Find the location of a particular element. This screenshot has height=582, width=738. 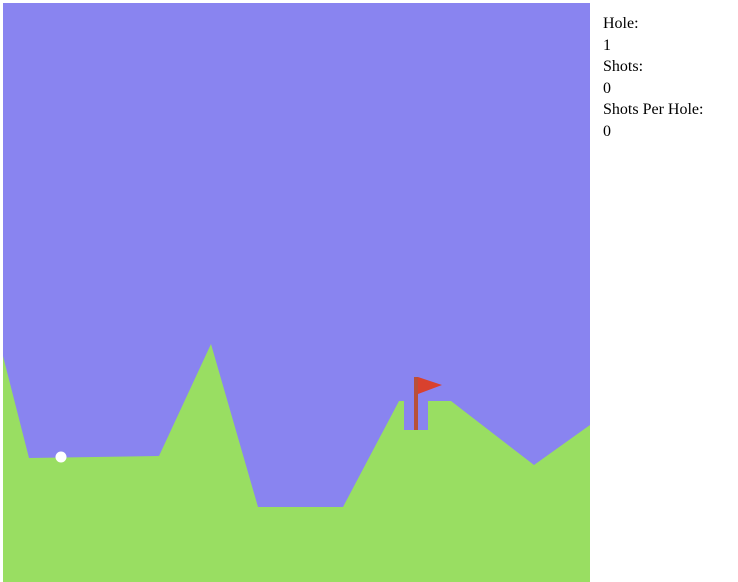

shots-value: 0 is located at coordinates (607, 88).